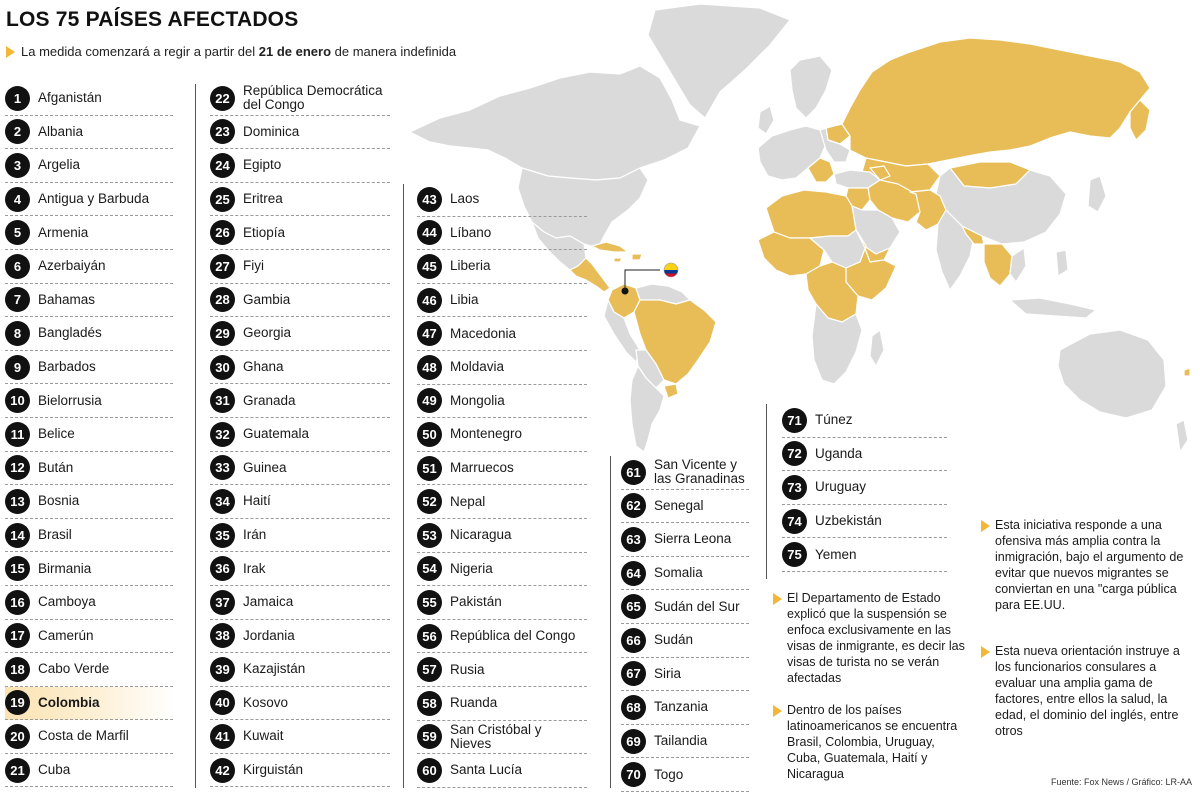 This screenshot has height=792, width=1200. What do you see at coordinates (679, 505) in the screenshot?
I see `country-name: Senegal` at bounding box center [679, 505].